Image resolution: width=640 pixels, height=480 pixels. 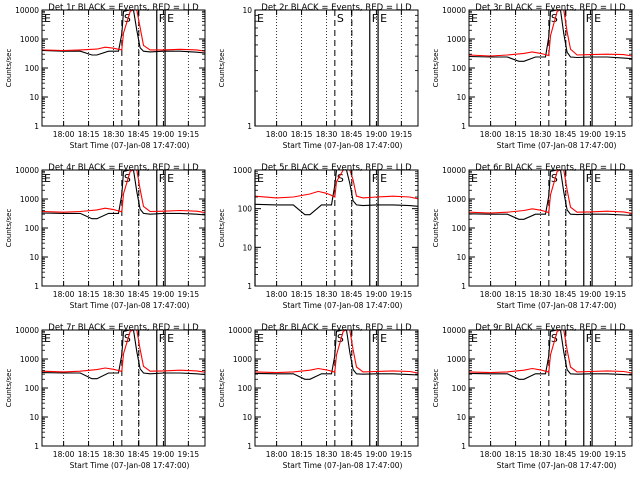 What do you see at coordinates (123, 8) in the screenshot?
I see `panel-title: Det 1r BLACK = Events, RED = LLD` at bounding box center [123, 8].